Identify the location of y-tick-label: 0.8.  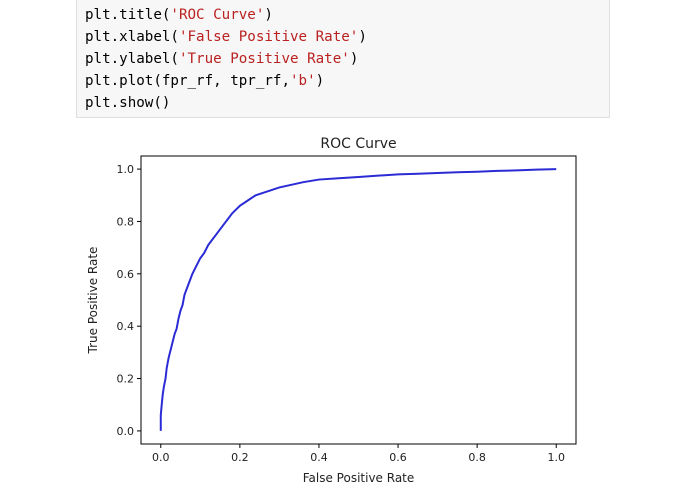
(126, 221).